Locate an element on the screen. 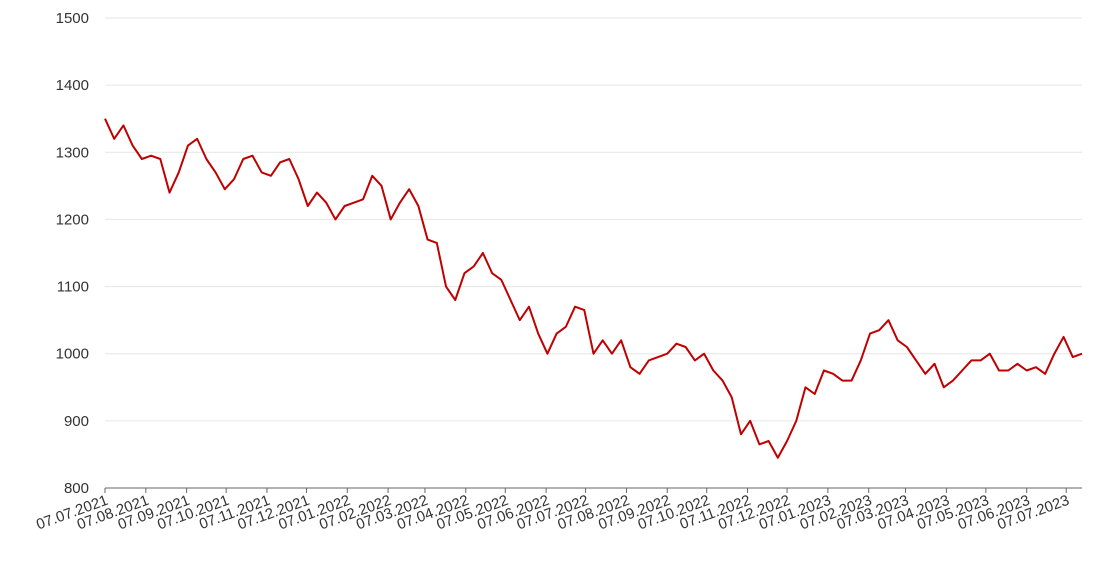 This screenshot has width=1100, height=568. y-tick-label: 1400 is located at coordinates (72, 85).